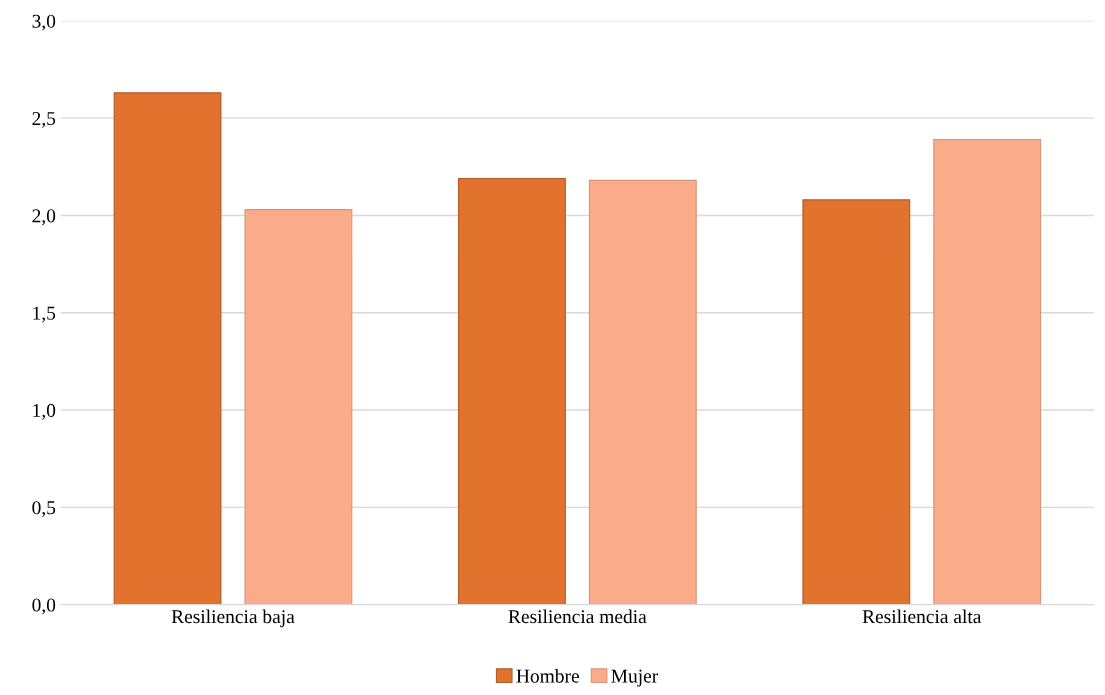 This screenshot has width=1105, height=695. I want to click on y-tick-label: 1,0, so click(44, 411).